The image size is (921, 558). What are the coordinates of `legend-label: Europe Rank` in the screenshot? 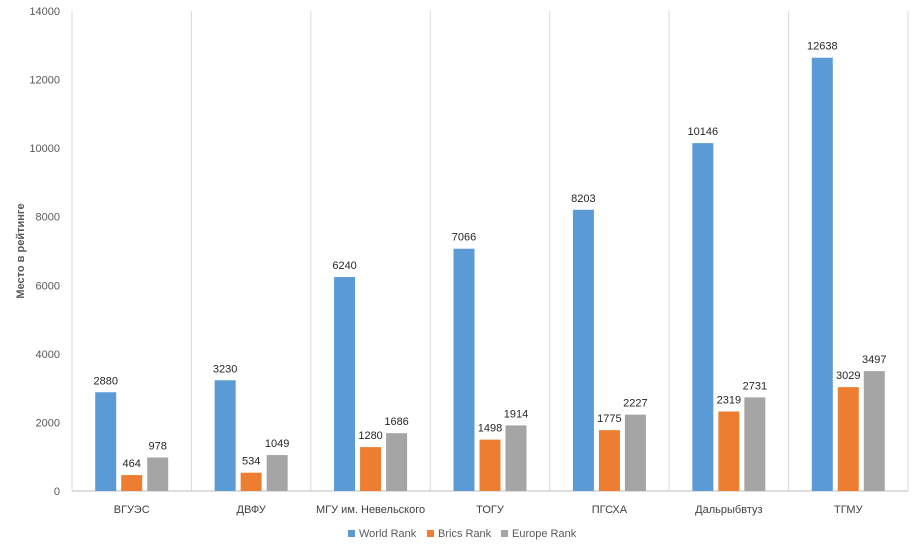 It's located at (544, 534).